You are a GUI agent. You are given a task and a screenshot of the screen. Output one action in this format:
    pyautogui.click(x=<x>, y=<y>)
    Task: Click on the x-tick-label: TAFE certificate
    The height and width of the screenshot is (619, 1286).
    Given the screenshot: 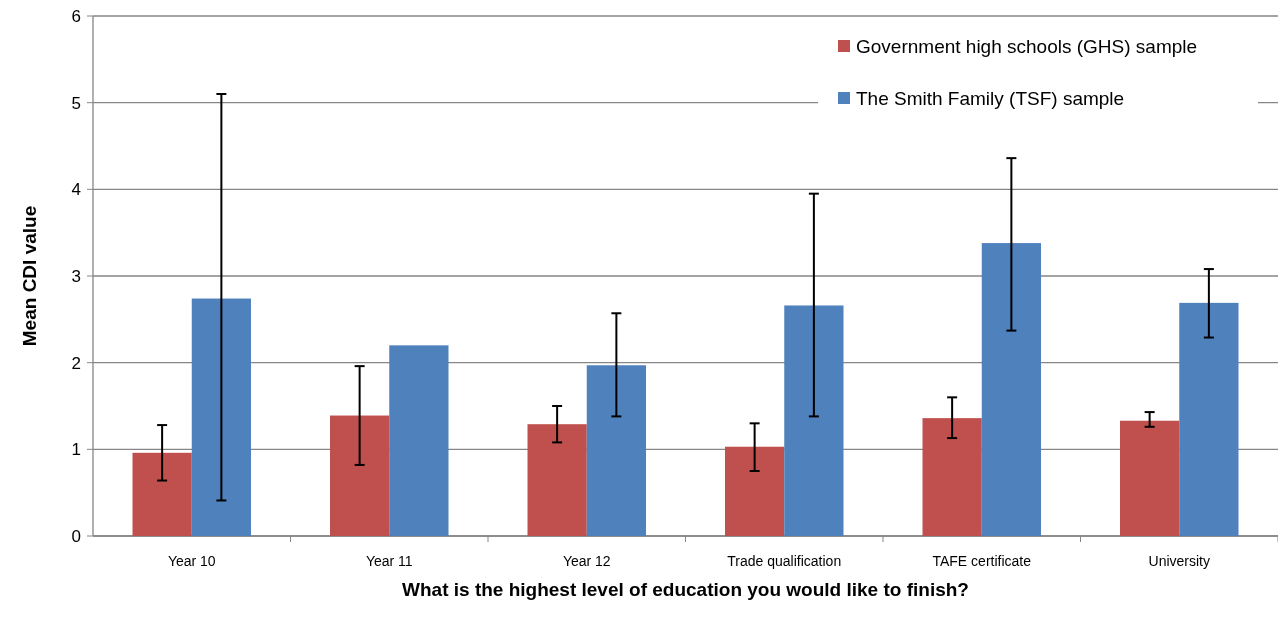 What is the action you would take?
    pyautogui.click(x=982, y=561)
    